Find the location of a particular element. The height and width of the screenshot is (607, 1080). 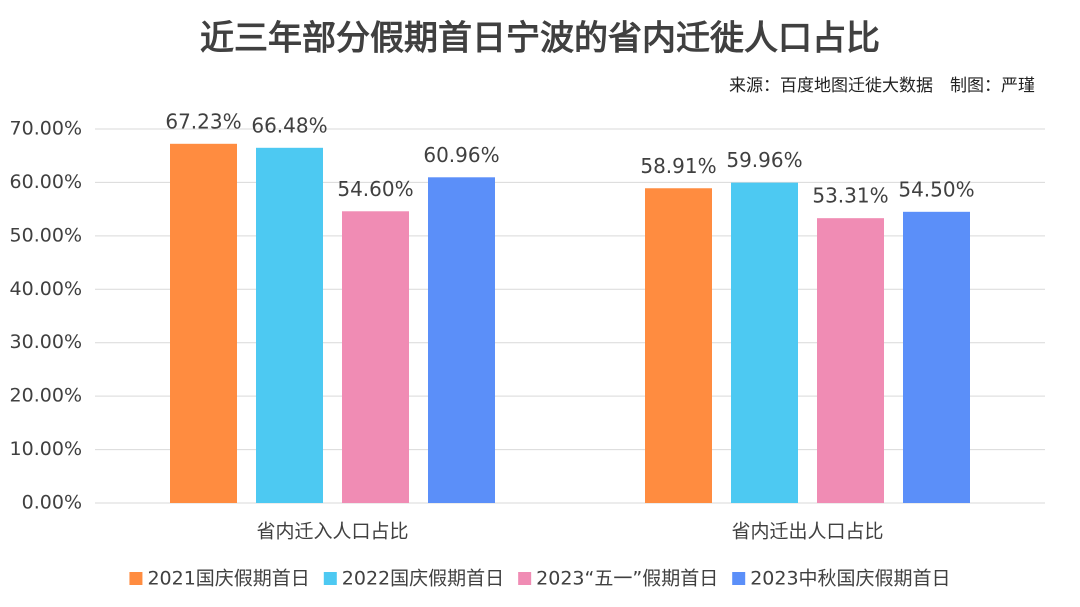

y-tick-label: 50.00% is located at coordinates (46, 235).